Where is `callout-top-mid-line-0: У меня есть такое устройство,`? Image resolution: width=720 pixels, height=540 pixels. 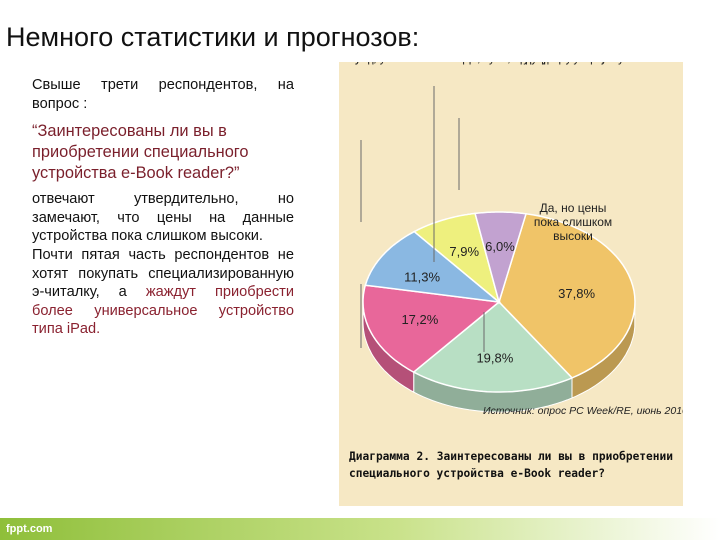
callout-top-mid-line-0: У меня есть такое устройство, is located at coordinates (523, 63).